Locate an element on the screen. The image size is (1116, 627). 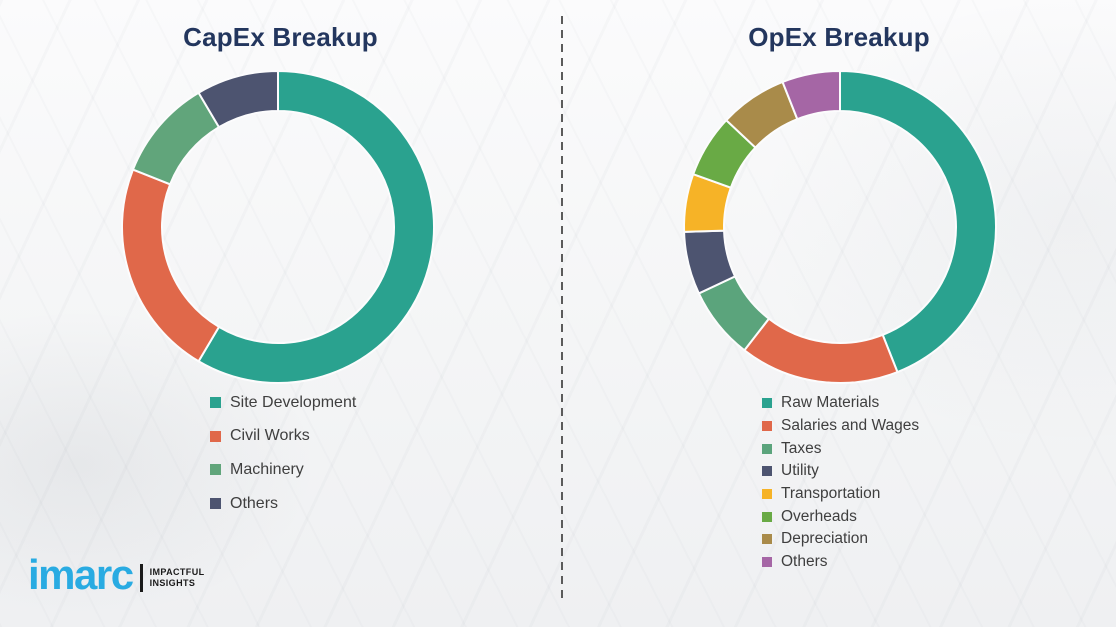
legend-item: Site Development is located at coordinates (283, 403).